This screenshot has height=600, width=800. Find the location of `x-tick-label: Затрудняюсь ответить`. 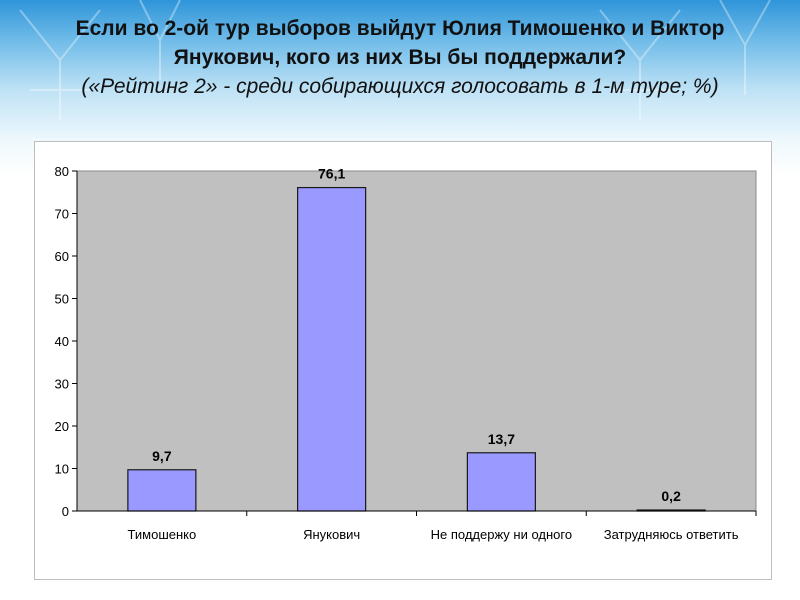

x-tick-label: Затрудняюсь ответить is located at coordinates (671, 534).